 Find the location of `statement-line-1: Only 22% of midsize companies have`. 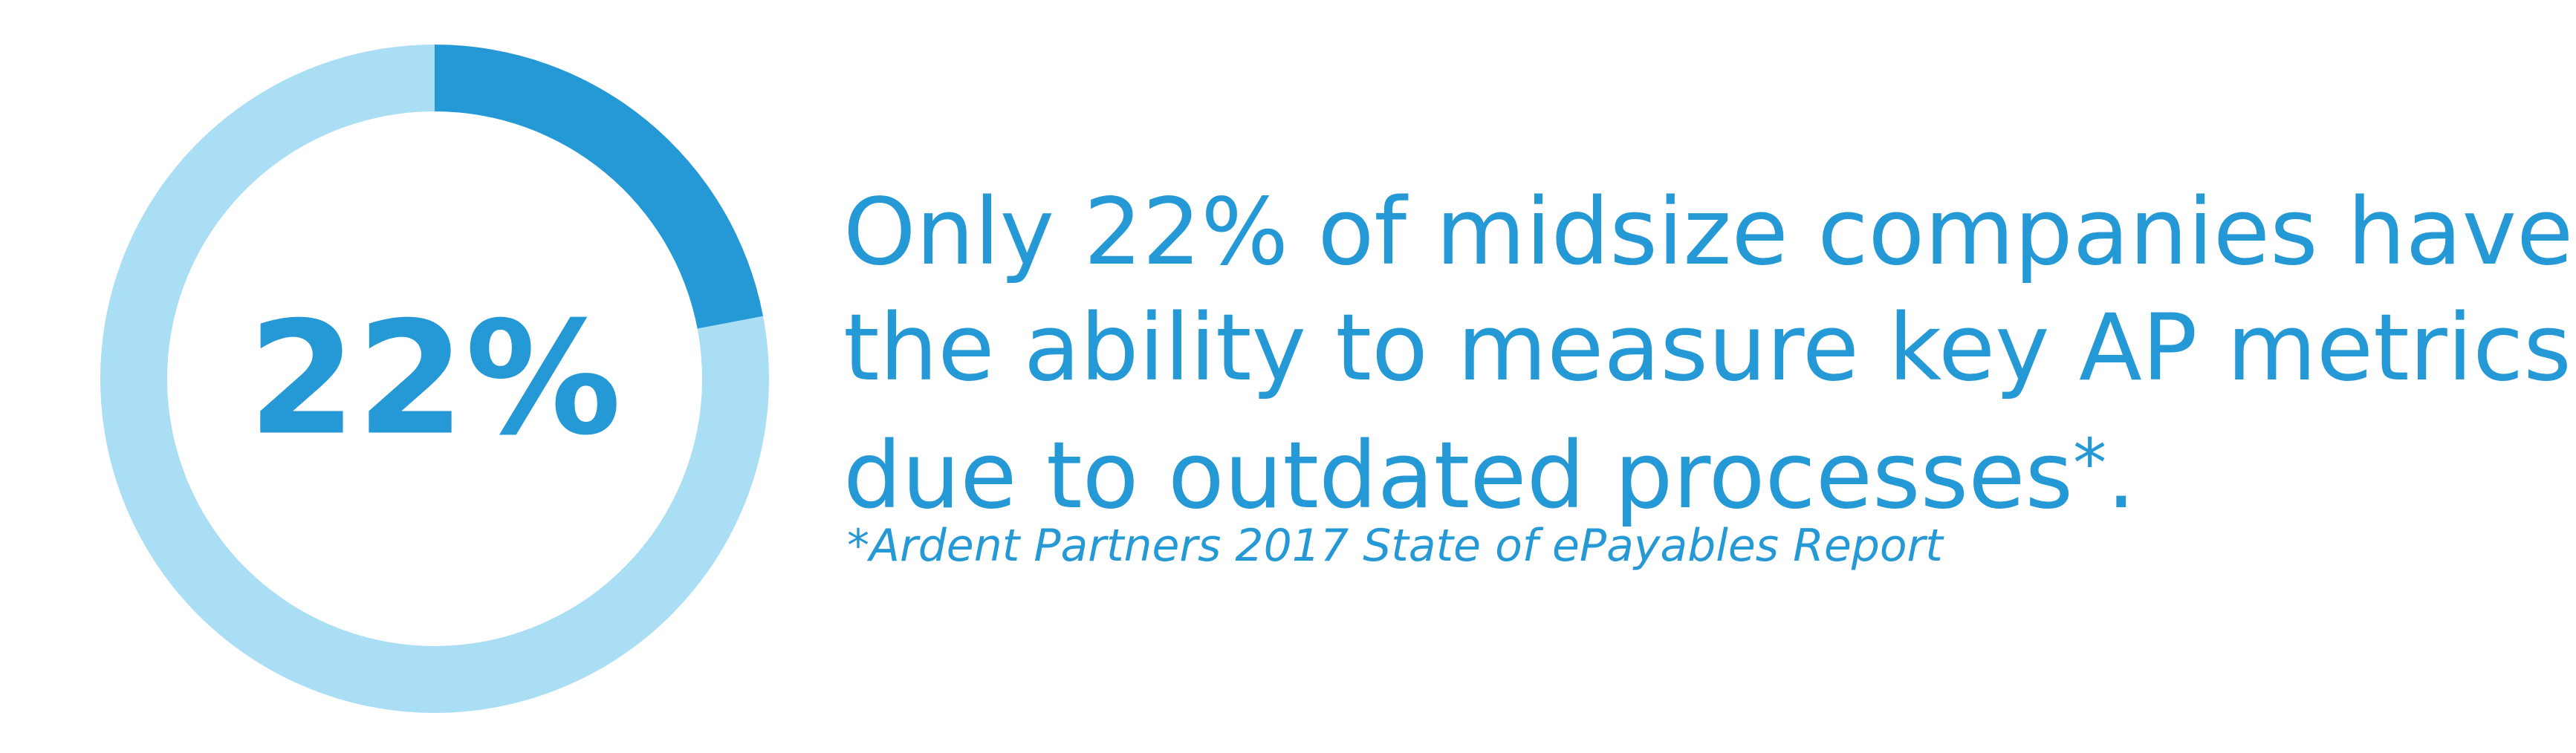

statement-line-1: Only 22% of midsize companies have is located at coordinates (1708, 232).